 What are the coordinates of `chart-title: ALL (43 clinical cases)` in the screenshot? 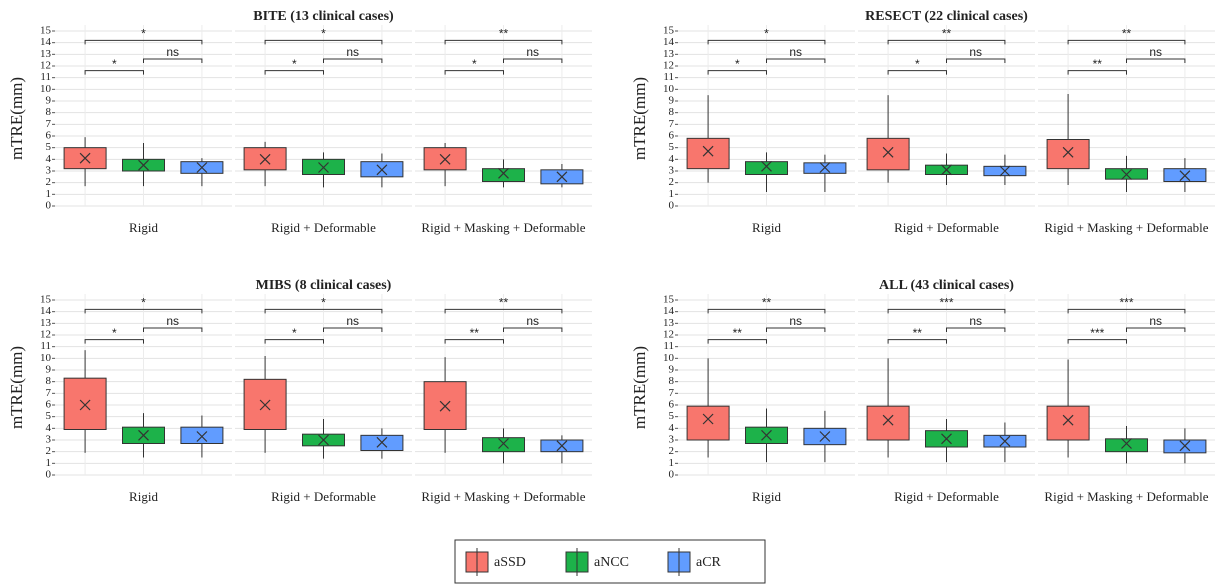 It's located at (946, 285).